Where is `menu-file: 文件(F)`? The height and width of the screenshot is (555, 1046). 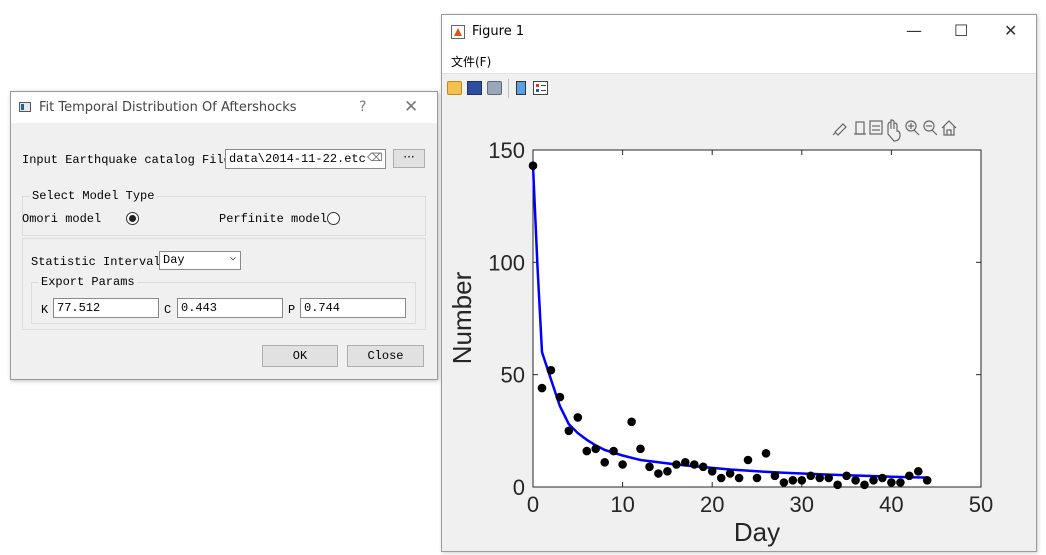
menu-file: 文件(F) is located at coordinates (471, 62).